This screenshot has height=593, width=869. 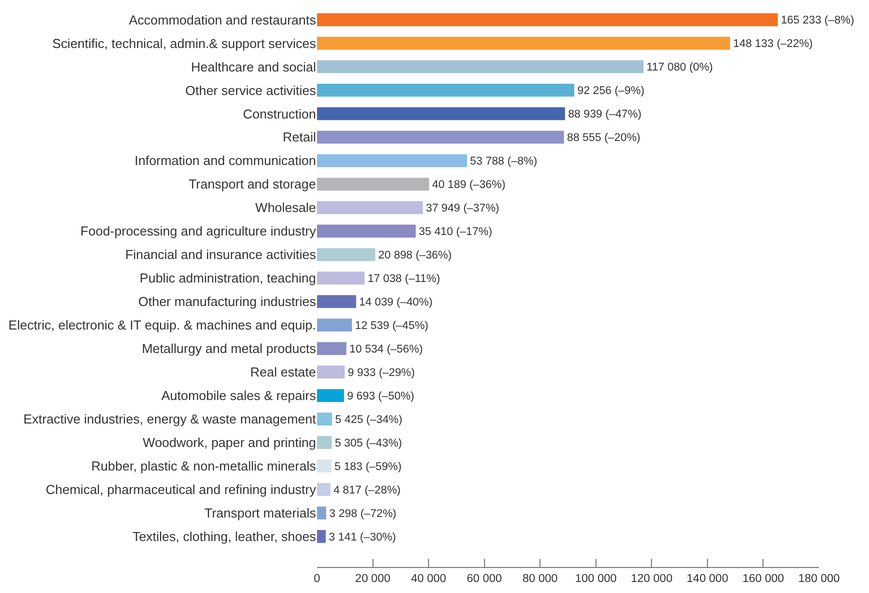 What do you see at coordinates (227, 302) in the screenshot?
I see `y-tick-label: Other manufacturing industries` at bounding box center [227, 302].